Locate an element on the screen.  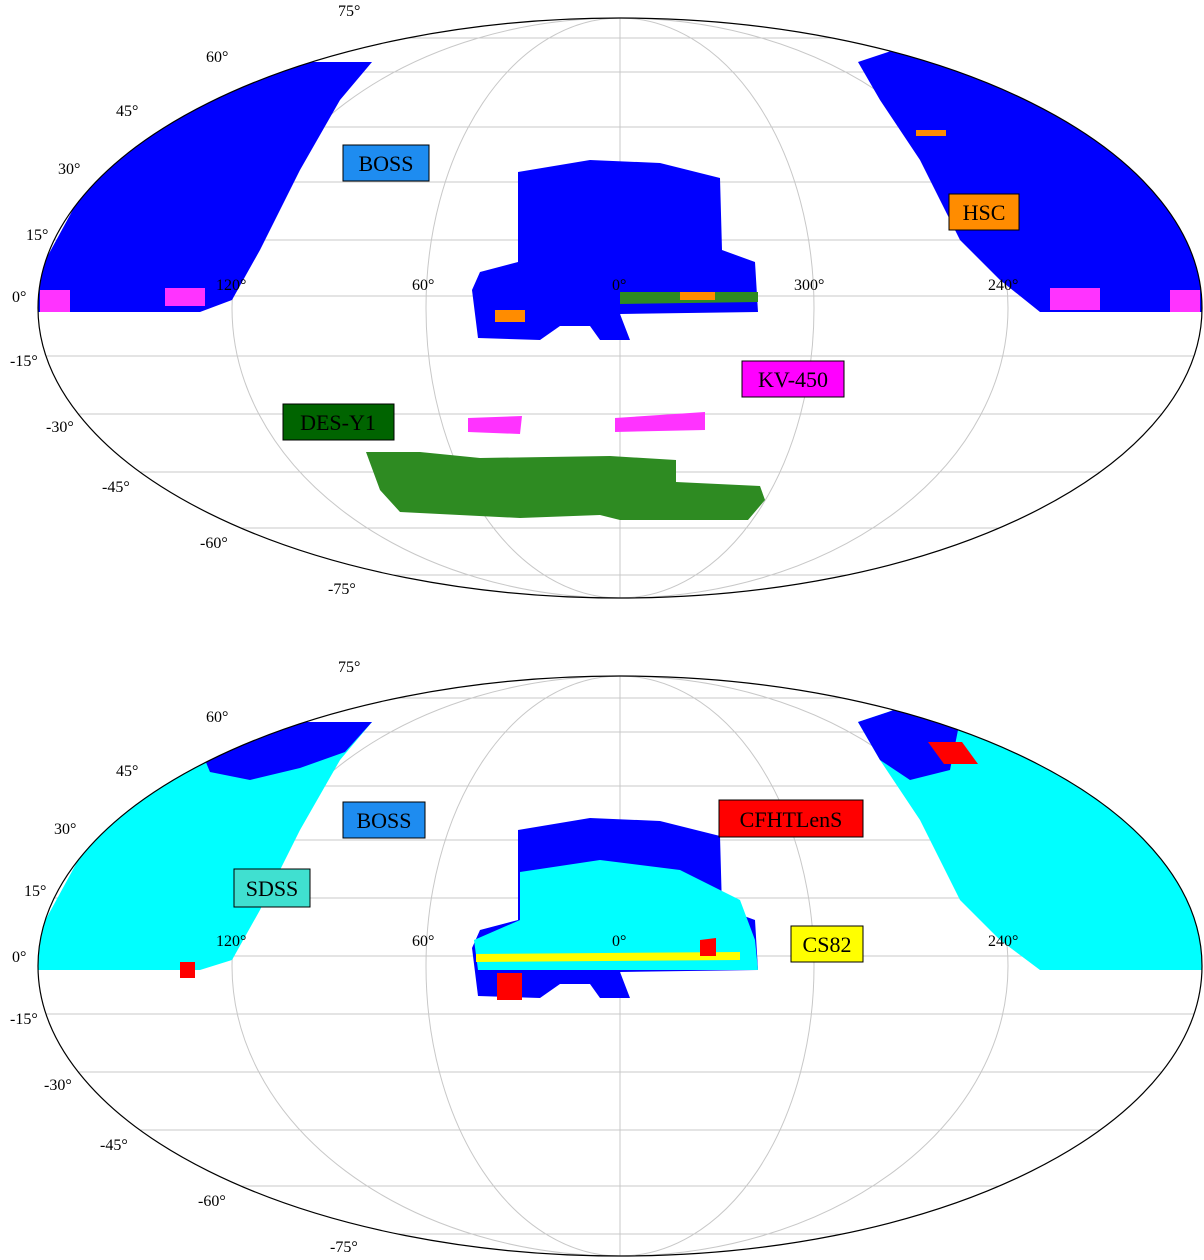
lon-tick: 300° is located at coordinates (809, 285).